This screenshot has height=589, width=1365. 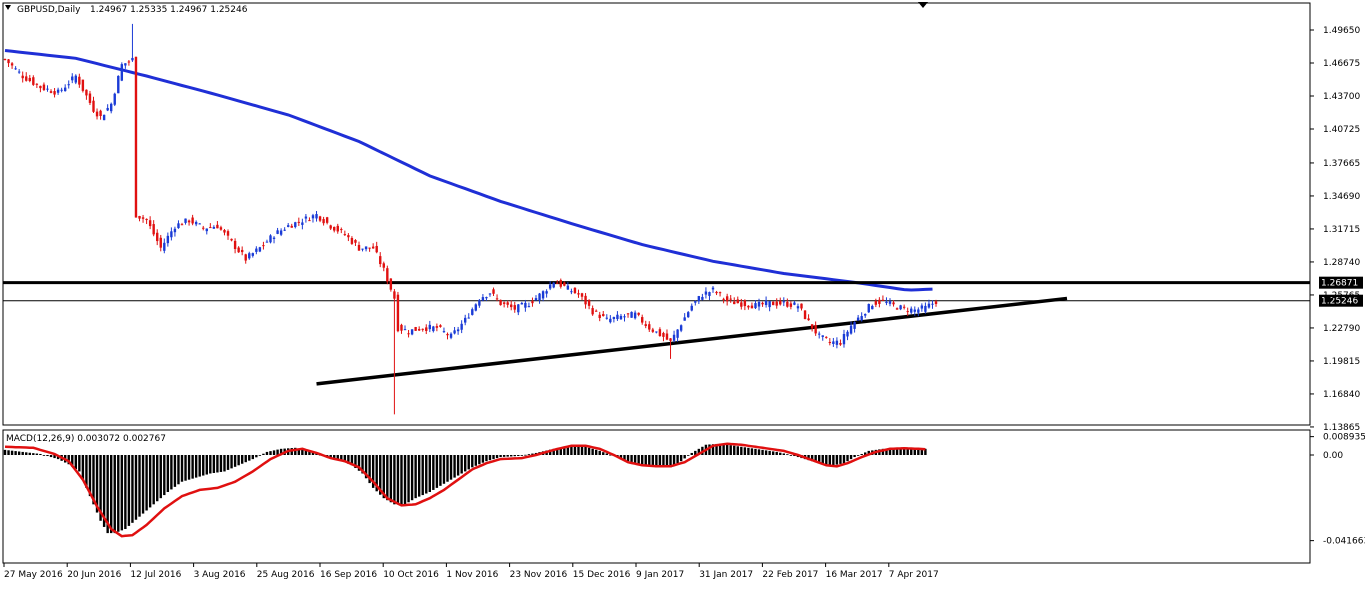 What do you see at coordinates (1341, 64) in the screenshot?
I see `y-tick-label: 1.46675` at bounding box center [1341, 64].